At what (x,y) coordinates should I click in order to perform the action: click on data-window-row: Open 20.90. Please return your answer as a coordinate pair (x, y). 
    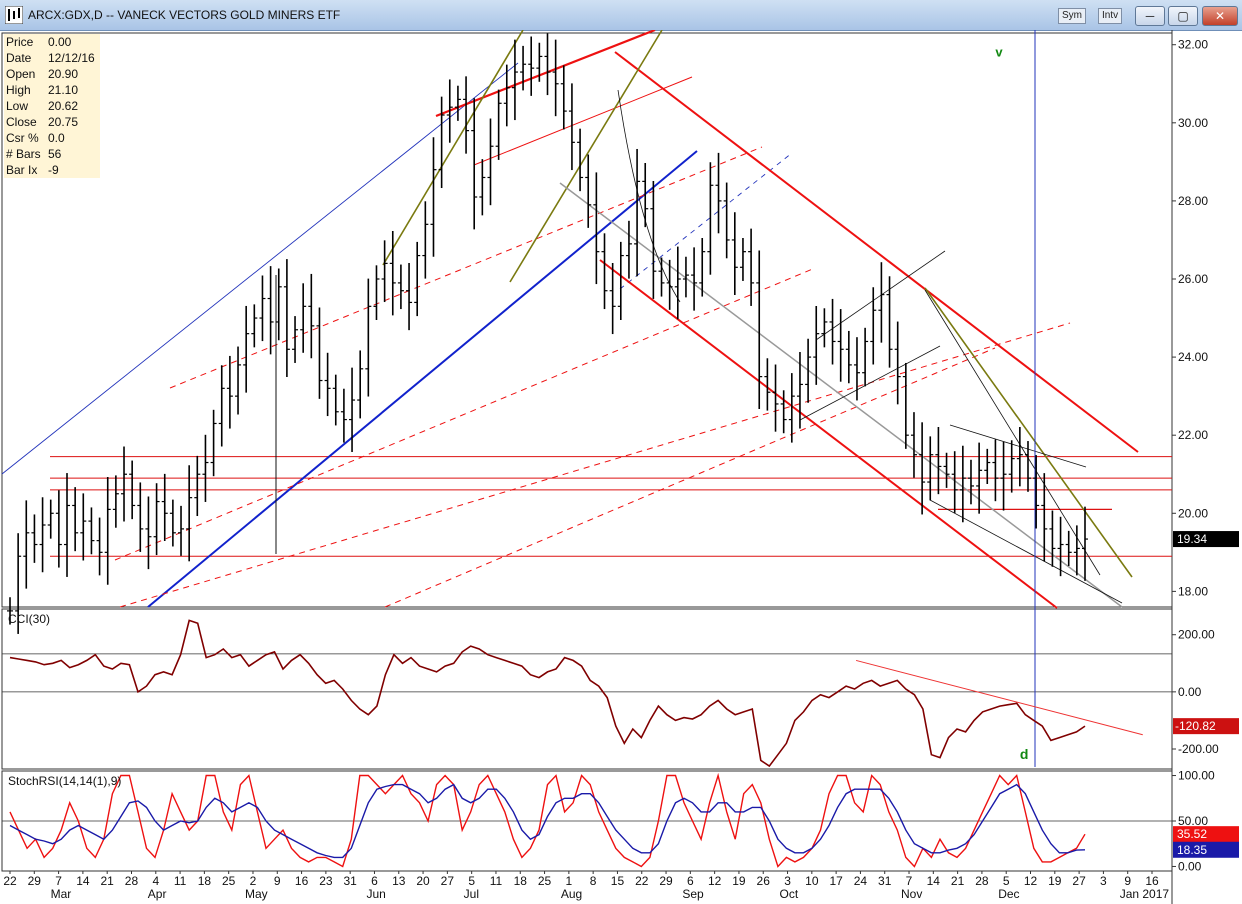
    Looking at the image, I should click on (52, 74).